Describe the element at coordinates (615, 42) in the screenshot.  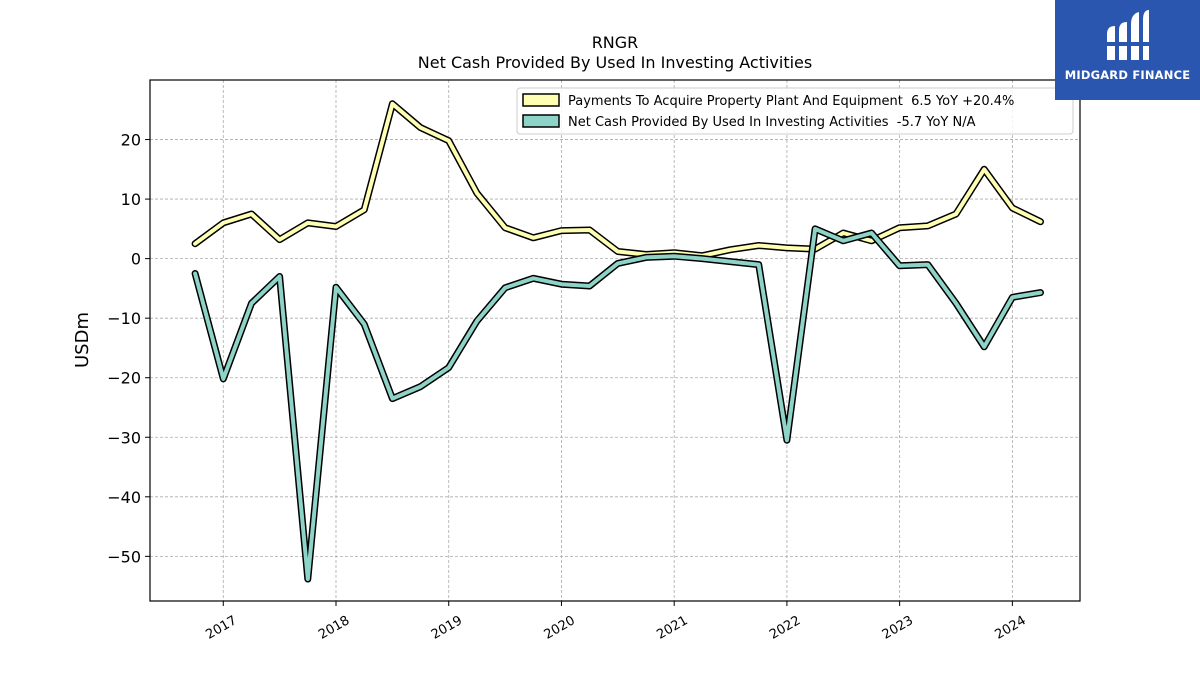
I see `chart-title: RNGR` at that location.